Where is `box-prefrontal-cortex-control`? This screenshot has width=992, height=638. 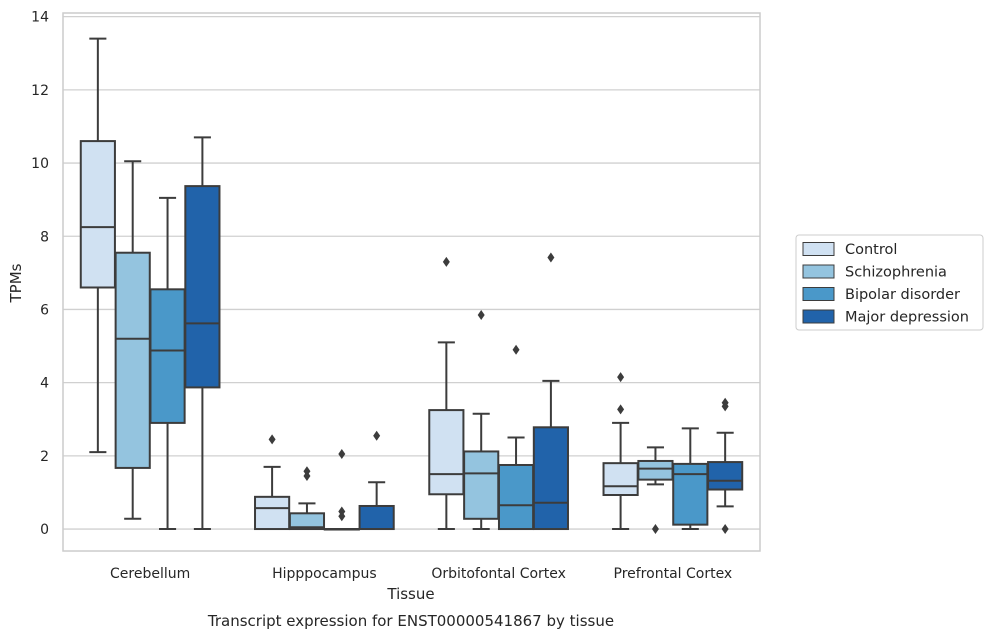 box-prefrontal-cortex-control is located at coordinates (620, 451).